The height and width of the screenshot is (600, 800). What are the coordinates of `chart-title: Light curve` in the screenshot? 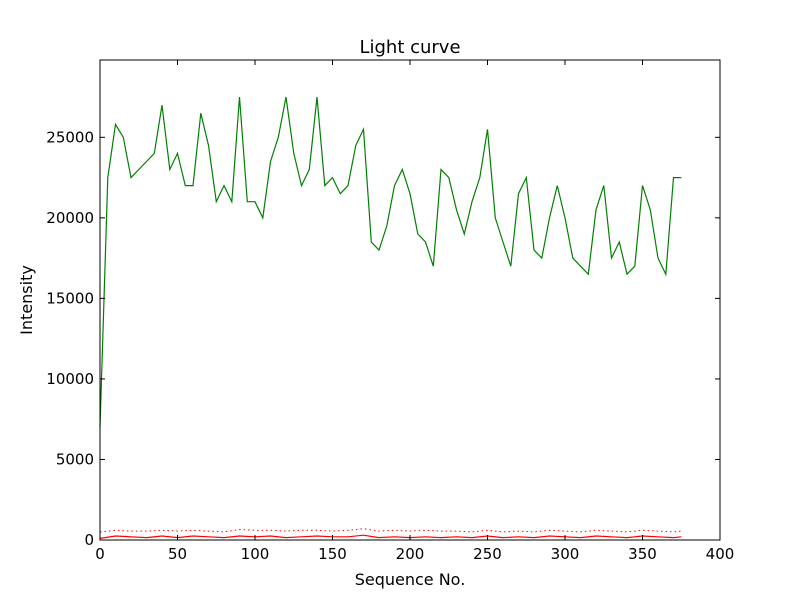 It's located at (409, 47).